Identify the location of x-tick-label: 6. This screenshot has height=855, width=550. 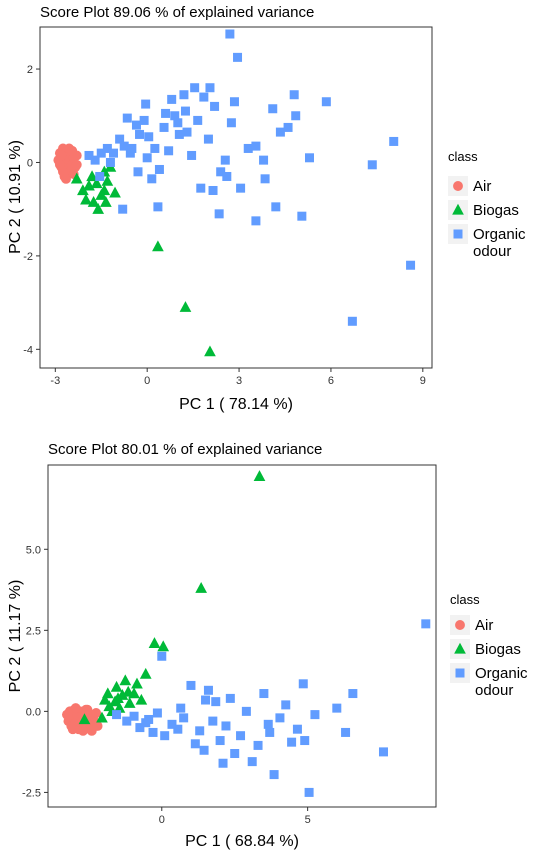
(331, 381).